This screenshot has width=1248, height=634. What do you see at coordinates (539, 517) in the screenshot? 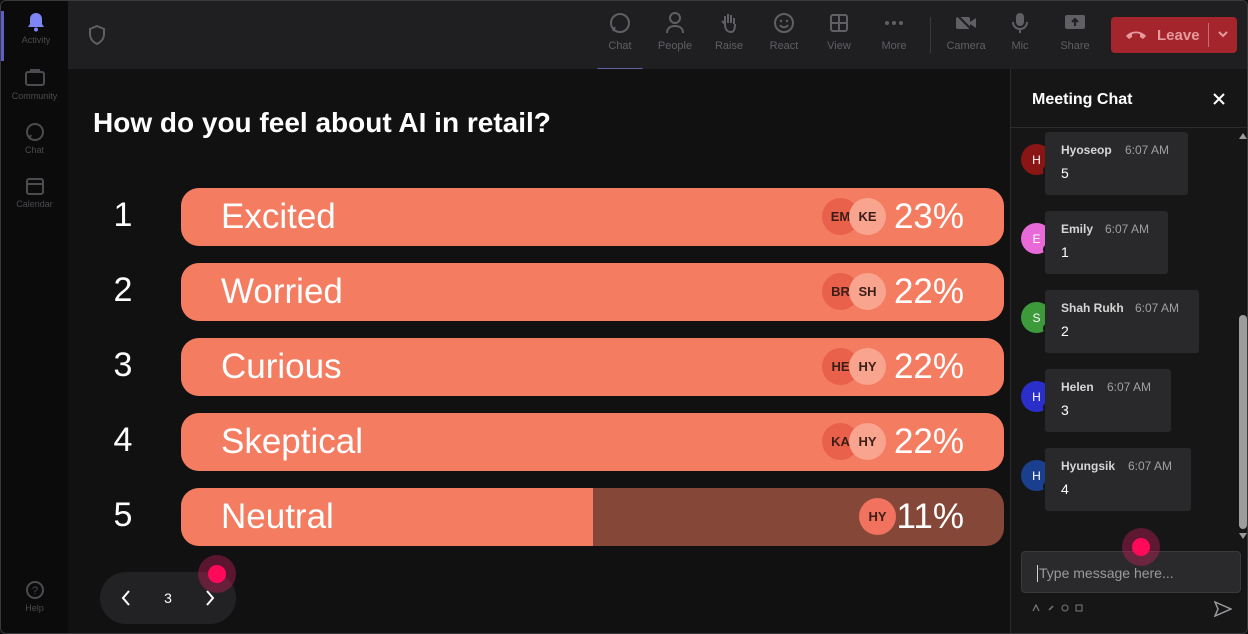
I see `poll-option-row: 5 Neutral HY 11%` at bounding box center [539, 517].